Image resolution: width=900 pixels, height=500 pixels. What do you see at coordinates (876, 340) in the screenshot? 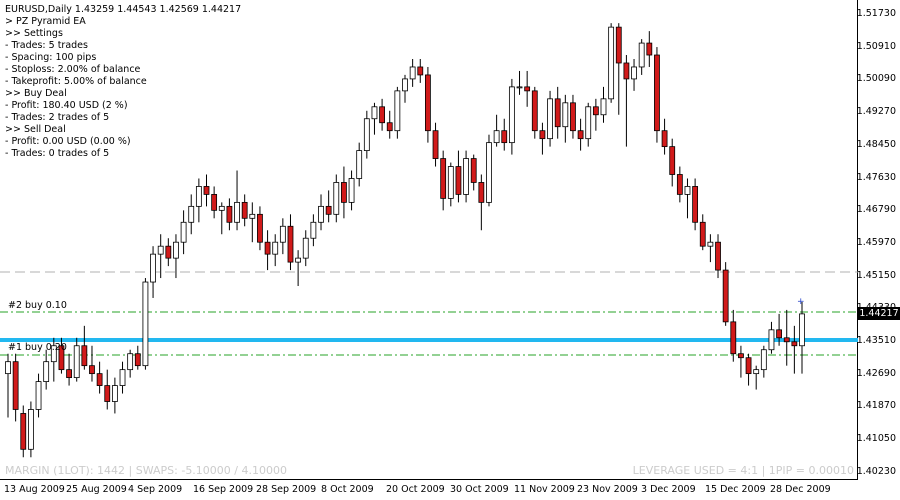
I see `price-tick-label: 1.43510` at bounding box center [876, 340].